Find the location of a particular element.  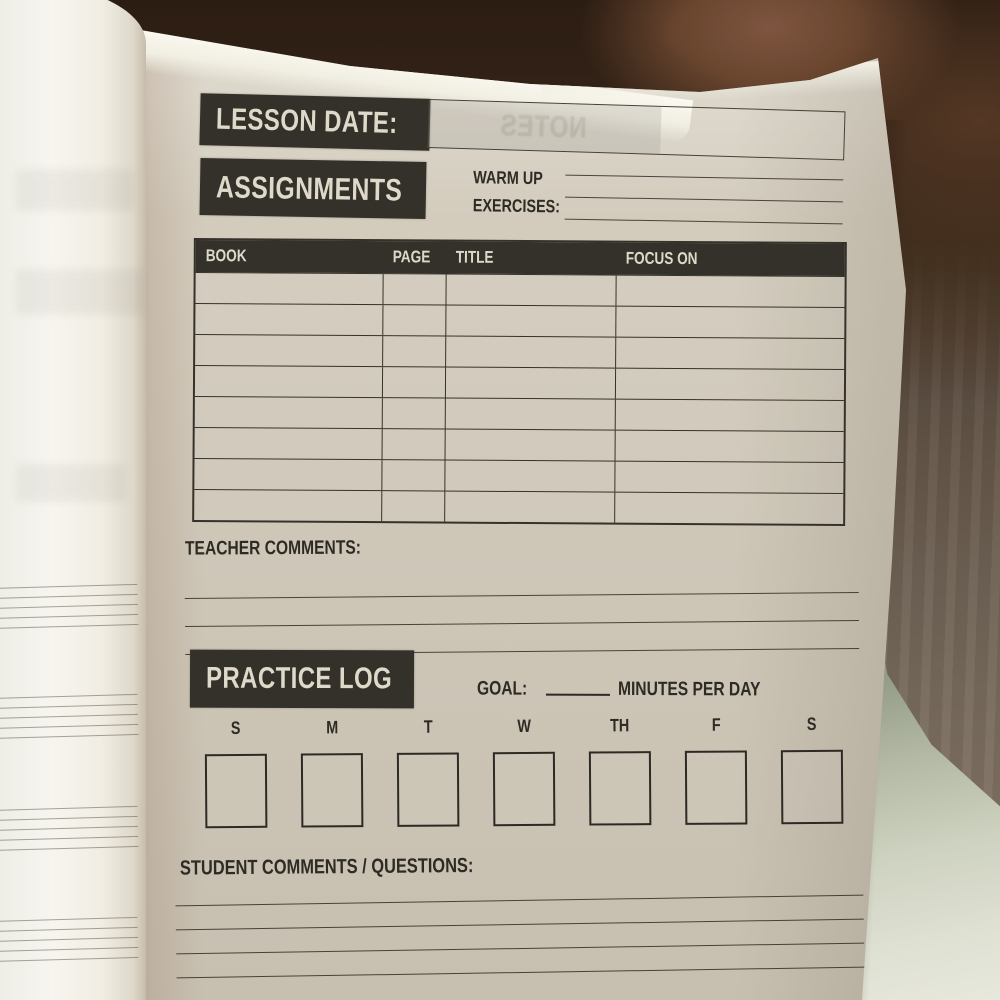

assignments-label: ASSIGNMENTS is located at coordinates (309, 188).